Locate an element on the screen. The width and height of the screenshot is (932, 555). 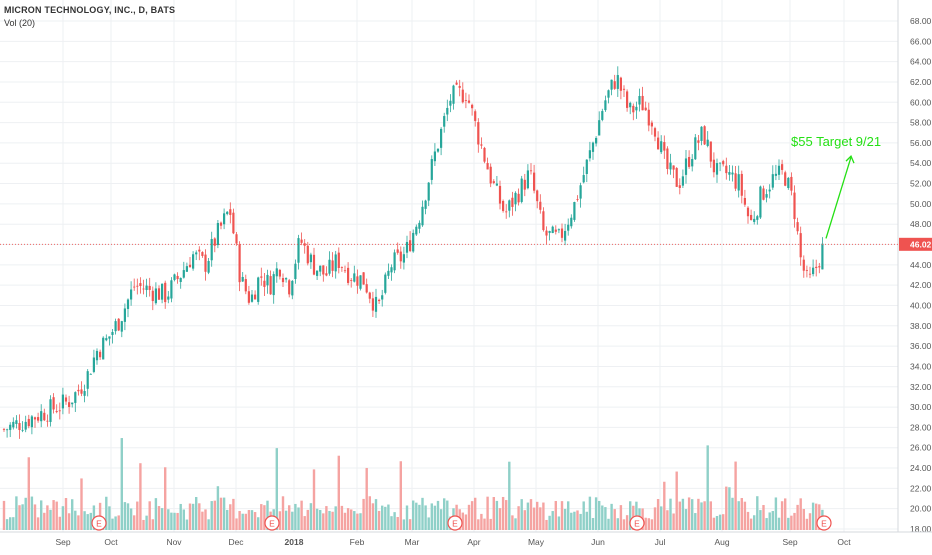
time-tick-label: Apr is located at coordinates (473, 542).